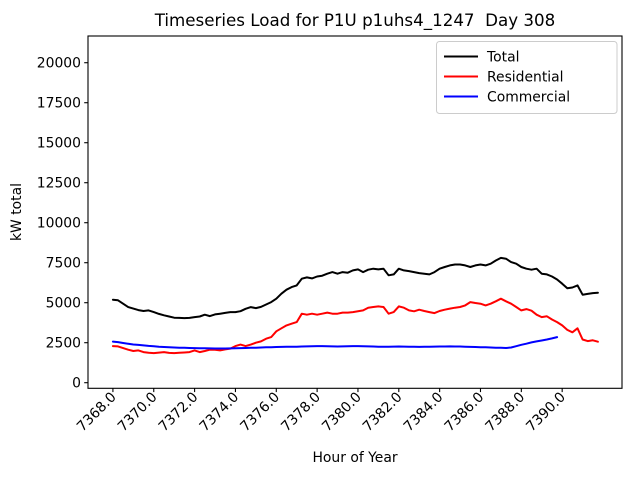 The height and width of the screenshot is (480, 640). What do you see at coordinates (355, 326) in the screenshot?
I see `series-line-residential` at bounding box center [355, 326].